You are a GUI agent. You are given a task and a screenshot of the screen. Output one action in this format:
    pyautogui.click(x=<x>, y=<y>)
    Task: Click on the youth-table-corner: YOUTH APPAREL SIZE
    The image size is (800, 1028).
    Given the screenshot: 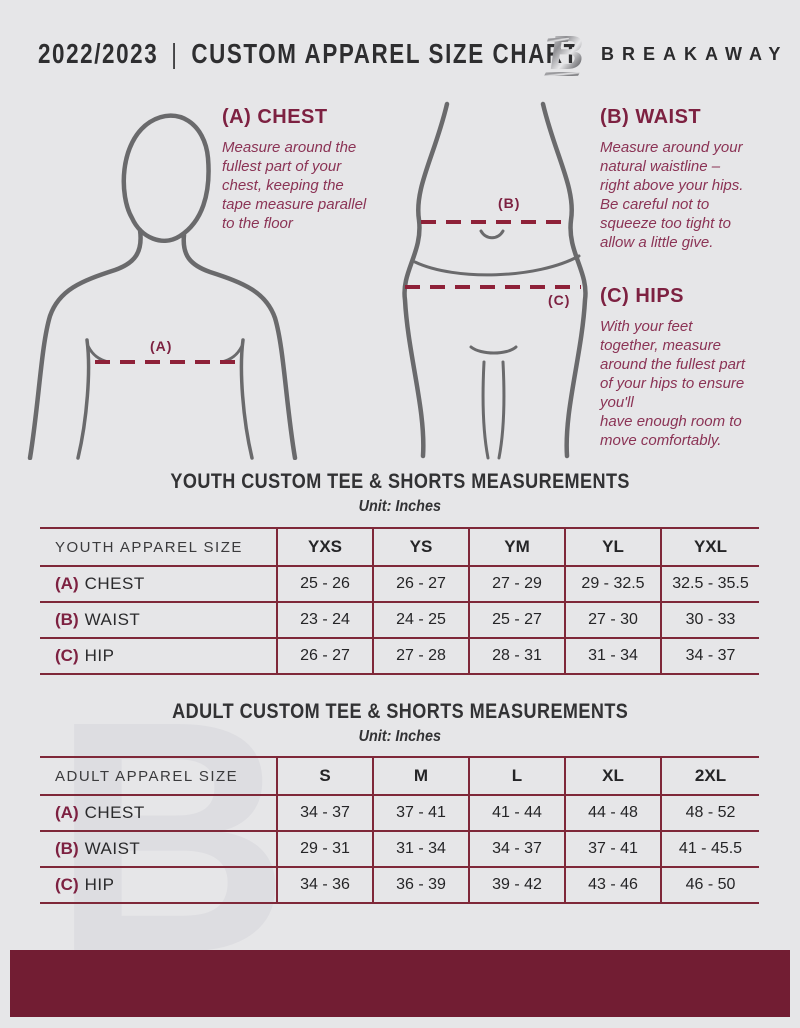 What is the action you would take?
    pyautogui.click(x=159, y=548)
    